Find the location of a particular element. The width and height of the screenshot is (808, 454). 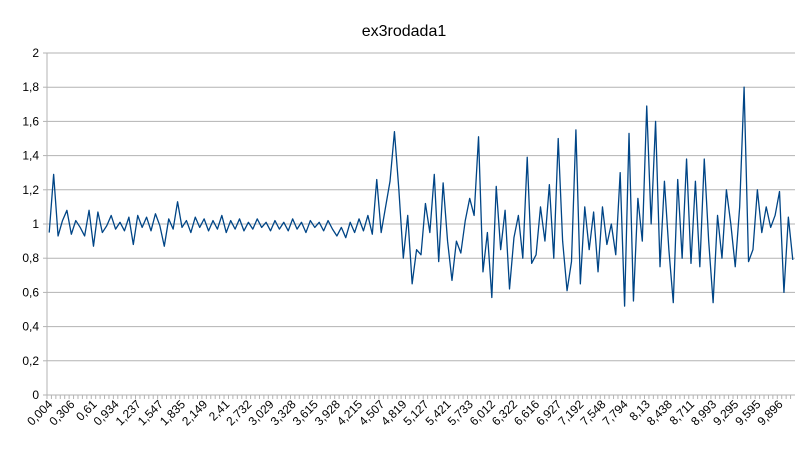

y-tick-label: 2 is located at coordinates (35, 53).